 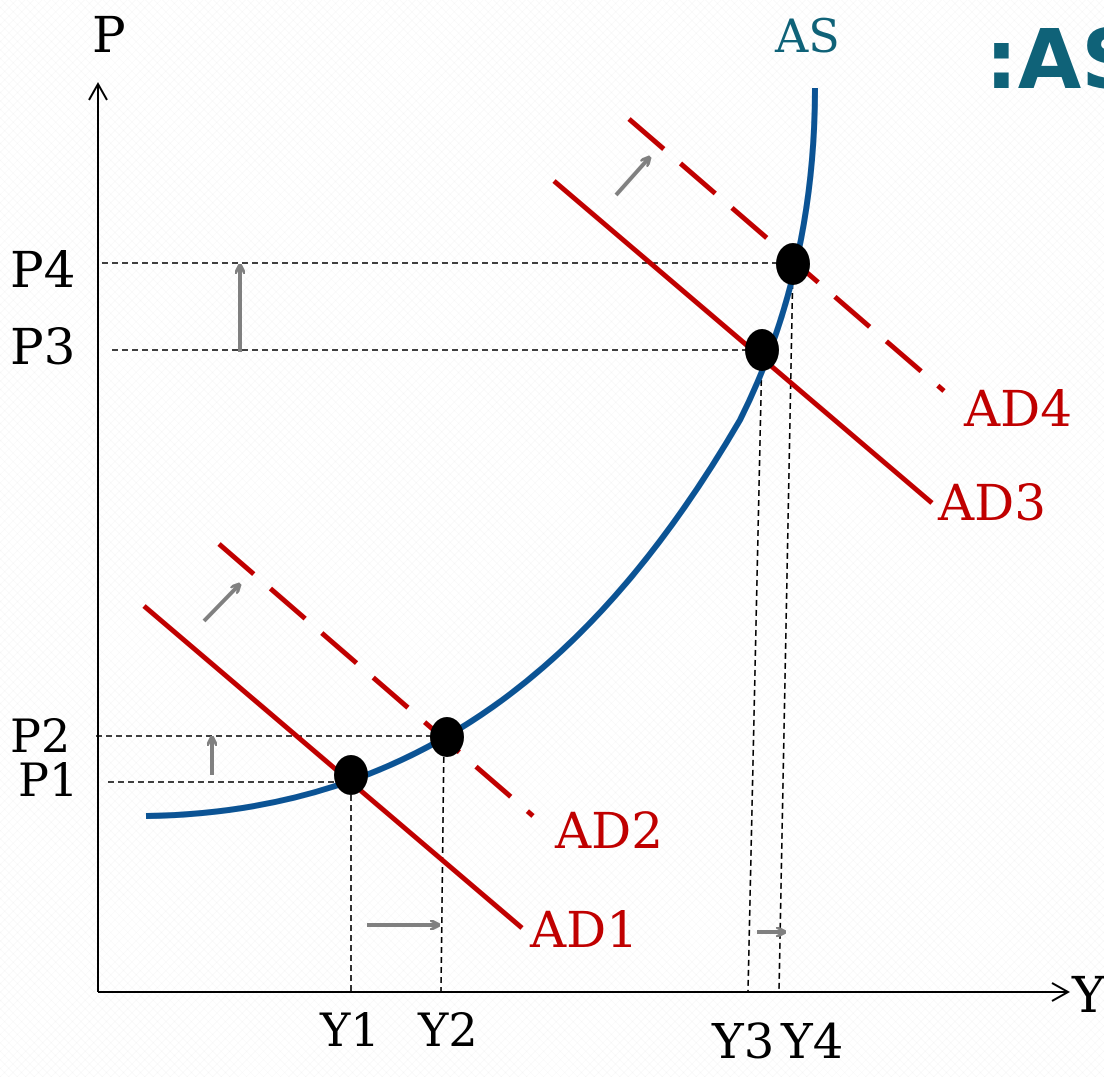 What do you see at coordinates (811, 1042) in the screenshot?
I see `y4-label: Y4` at bounding box center [811, 1042].